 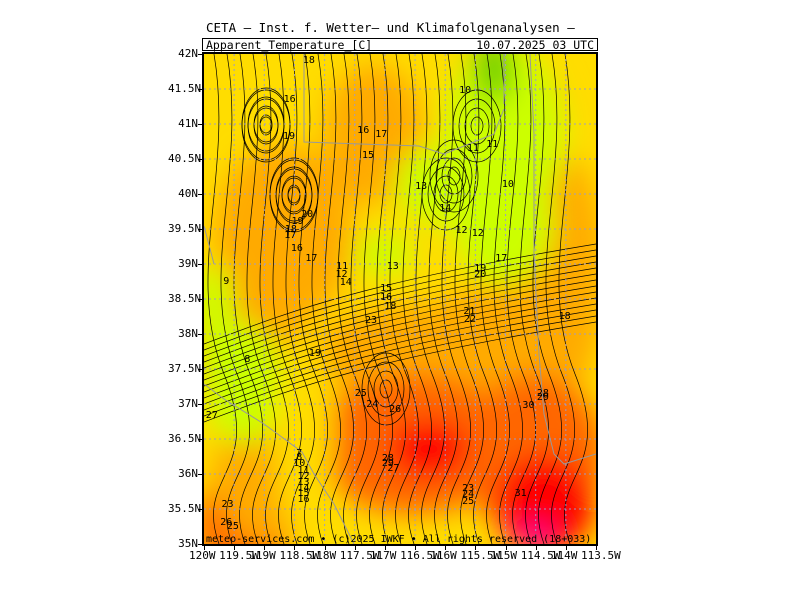 I want to click on contour-value-label: 24, so click(x=372, y=405).